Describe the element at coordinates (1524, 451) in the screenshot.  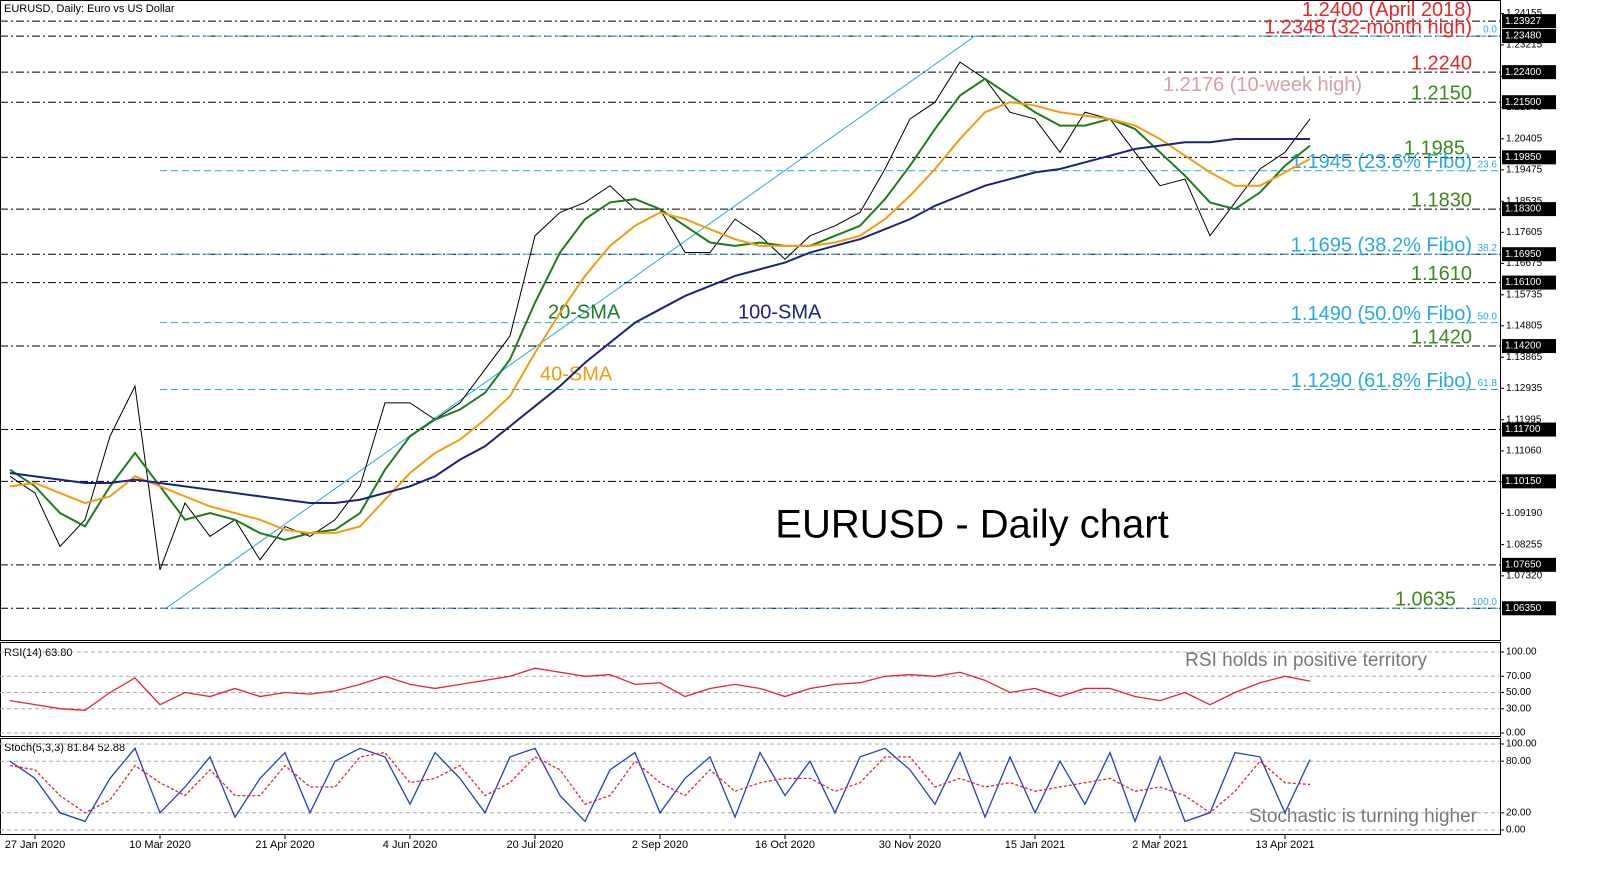
I see `y-tick-label: 1.11060` at that location.